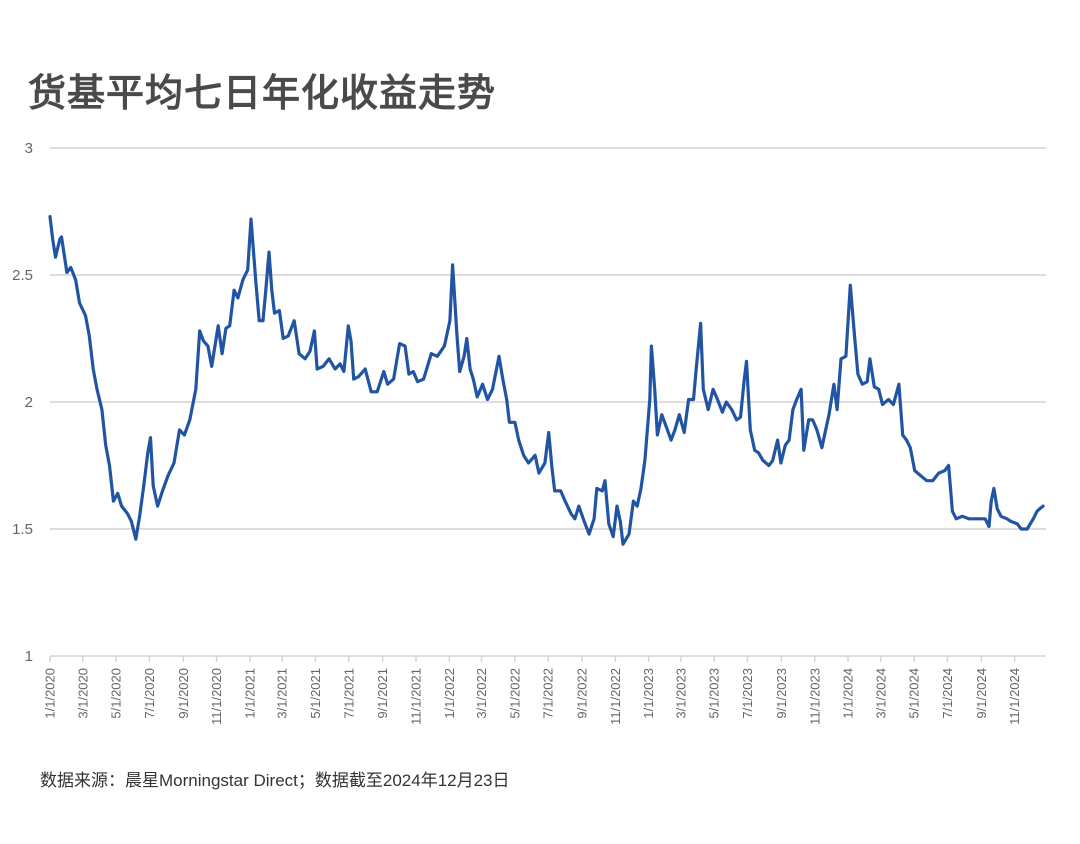  What do you see at coordinates (29, 148) in the screenshot?
I see `y-tick-label: 3` at bounding box center [29, 148].